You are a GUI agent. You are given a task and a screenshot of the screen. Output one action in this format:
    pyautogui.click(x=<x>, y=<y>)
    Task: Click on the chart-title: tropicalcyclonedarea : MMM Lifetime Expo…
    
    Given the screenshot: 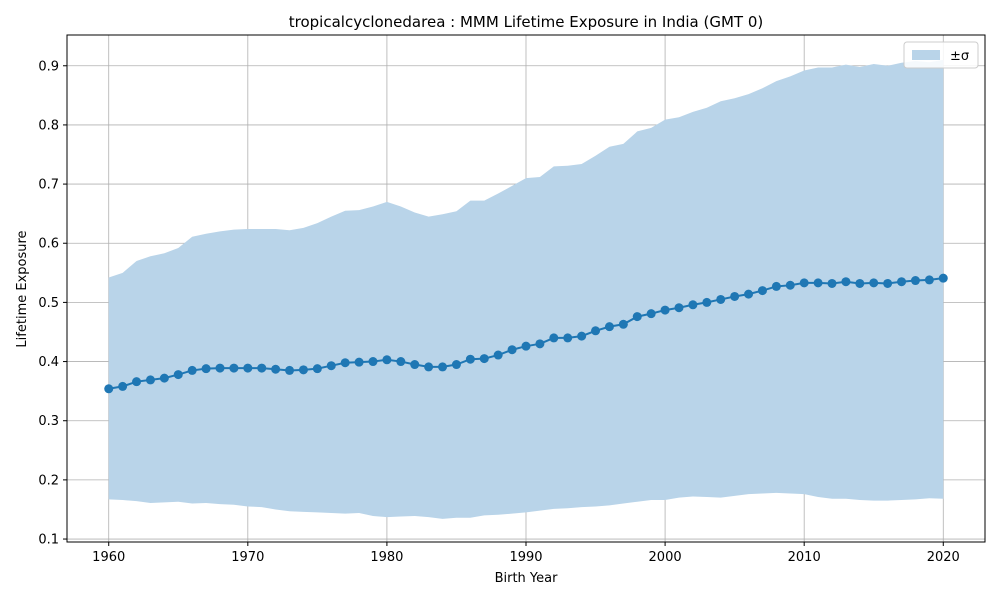 What is the action you would take?
    pyautogui.click(x=526, y=22)
    